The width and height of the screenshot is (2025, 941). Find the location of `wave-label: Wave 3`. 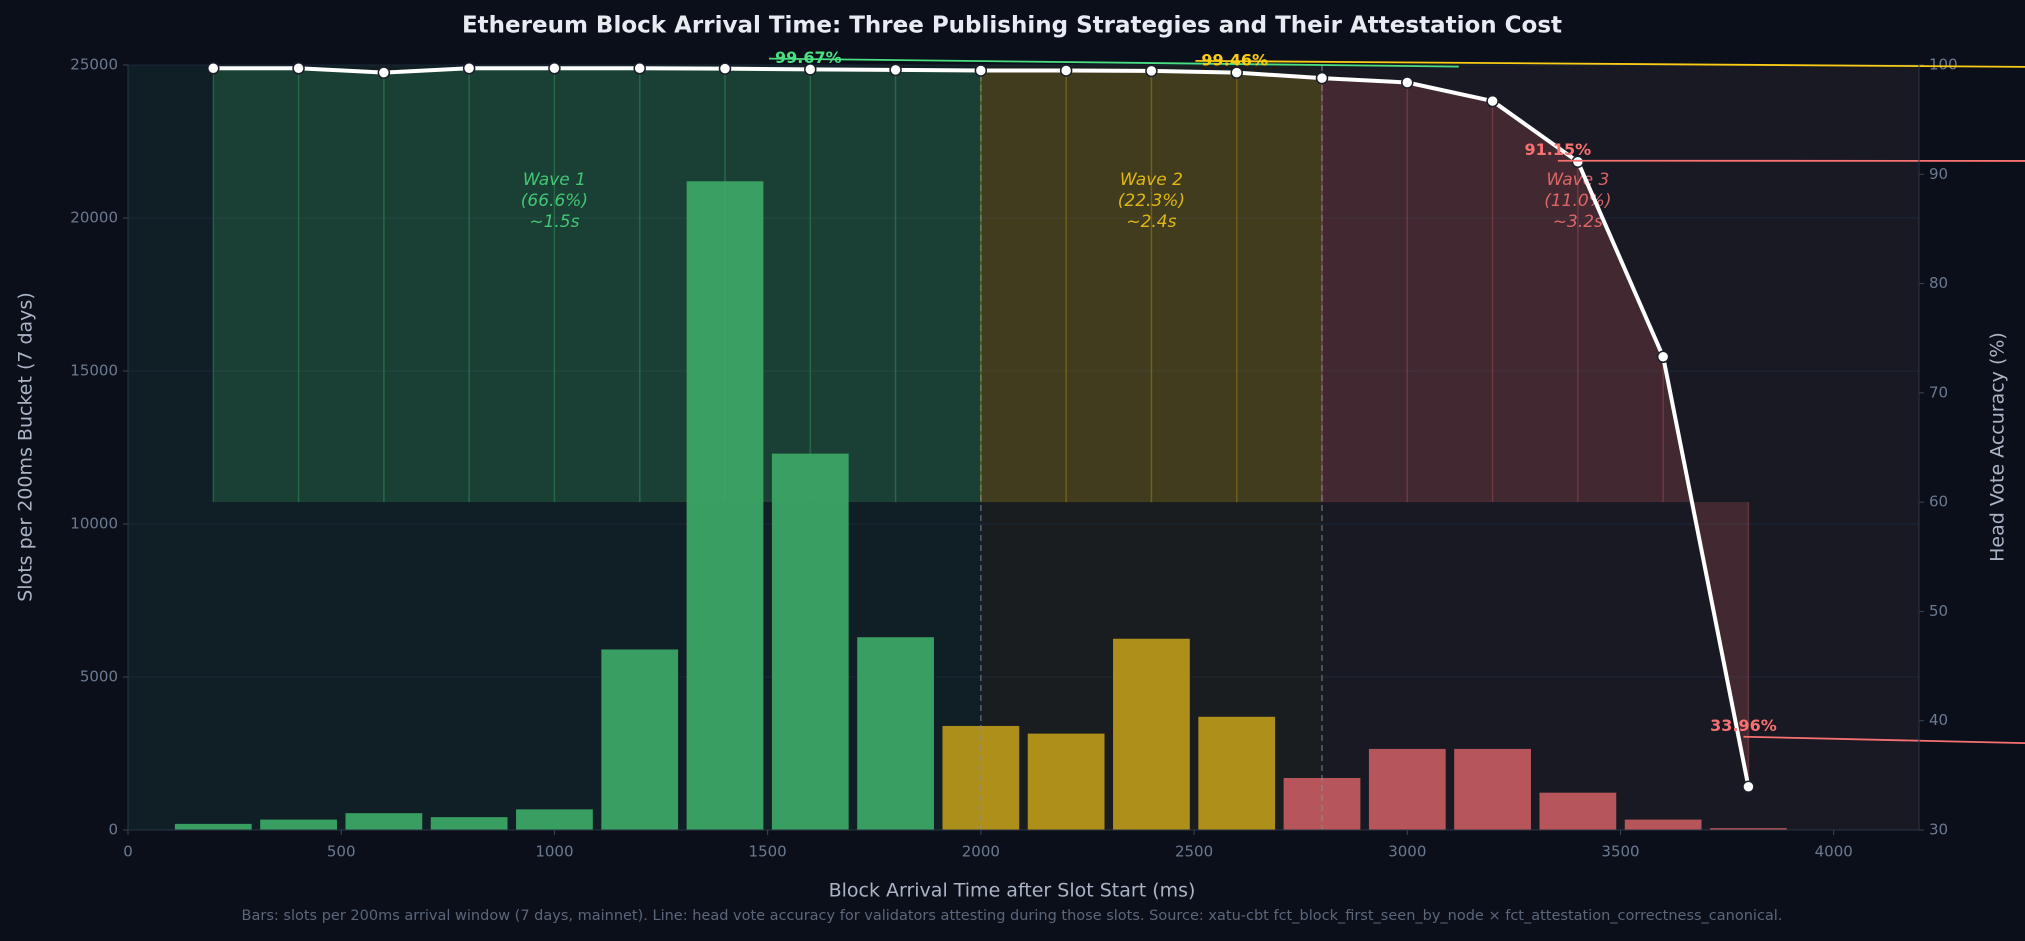

wave-label: Wave 3 is located at coordinates (1577, 180).